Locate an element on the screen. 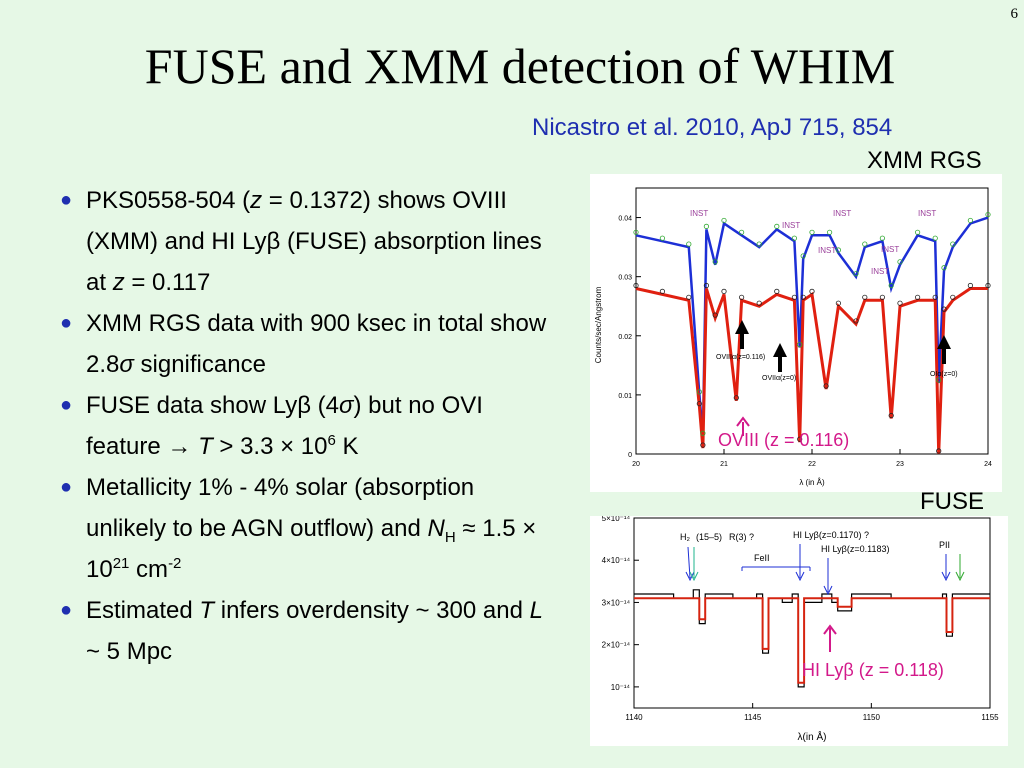 The height and width of the screenshot is (768, 1024). x-tick-label: 1145 is located at coordinates (753, 717).